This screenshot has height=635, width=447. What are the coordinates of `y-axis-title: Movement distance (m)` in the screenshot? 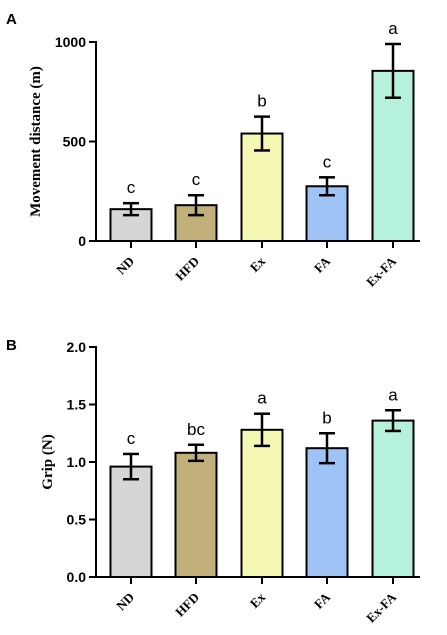 It's located at (36, 141).